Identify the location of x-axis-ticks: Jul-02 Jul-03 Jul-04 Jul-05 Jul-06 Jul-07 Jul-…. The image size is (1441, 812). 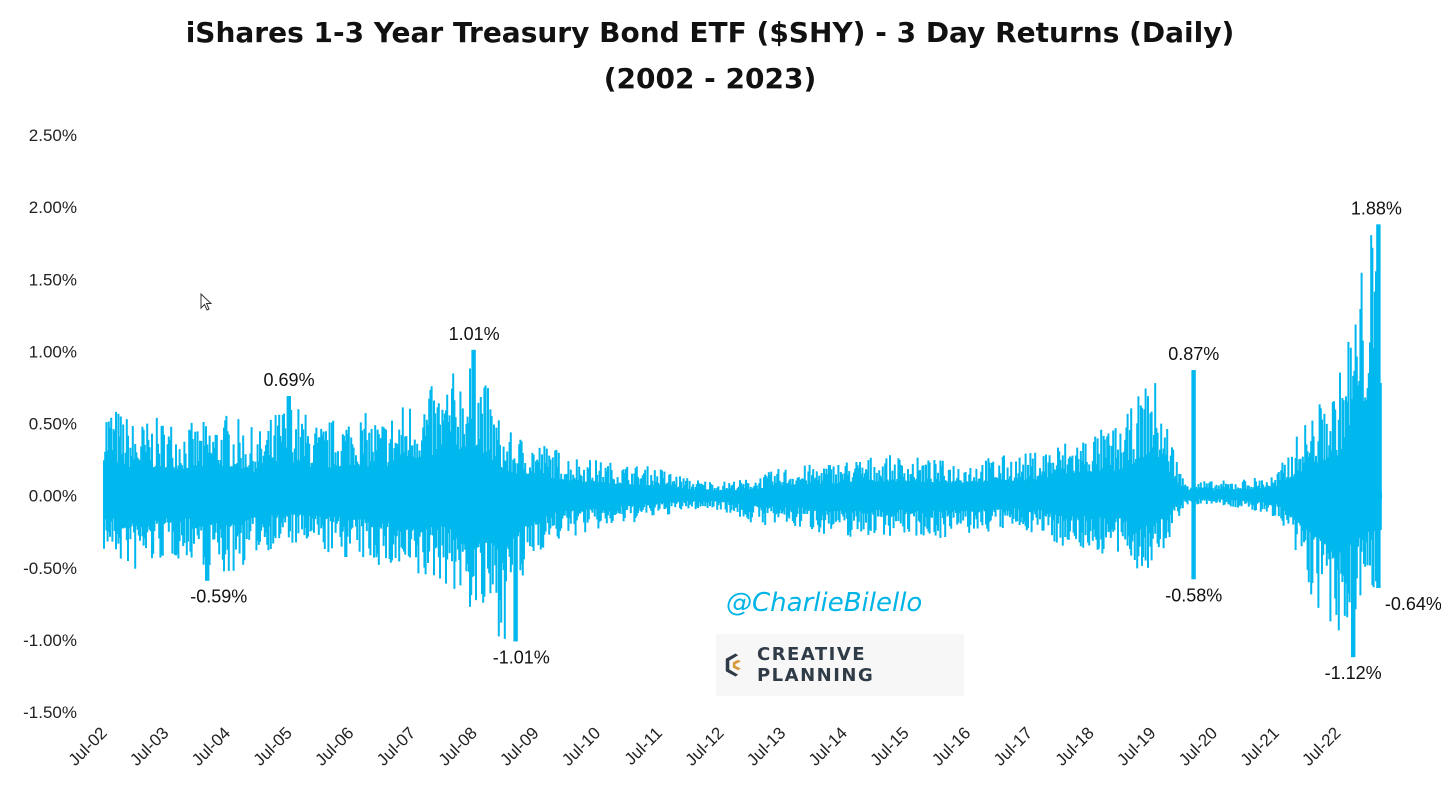
(705, 746).